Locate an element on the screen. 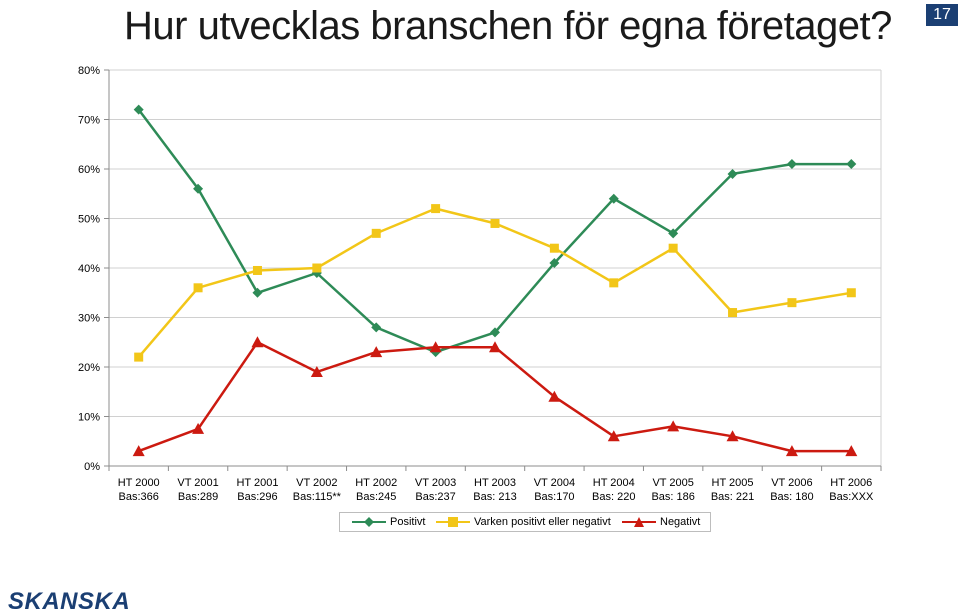  legend-label-negativt: Negativt is located at coordinates (680, 522).